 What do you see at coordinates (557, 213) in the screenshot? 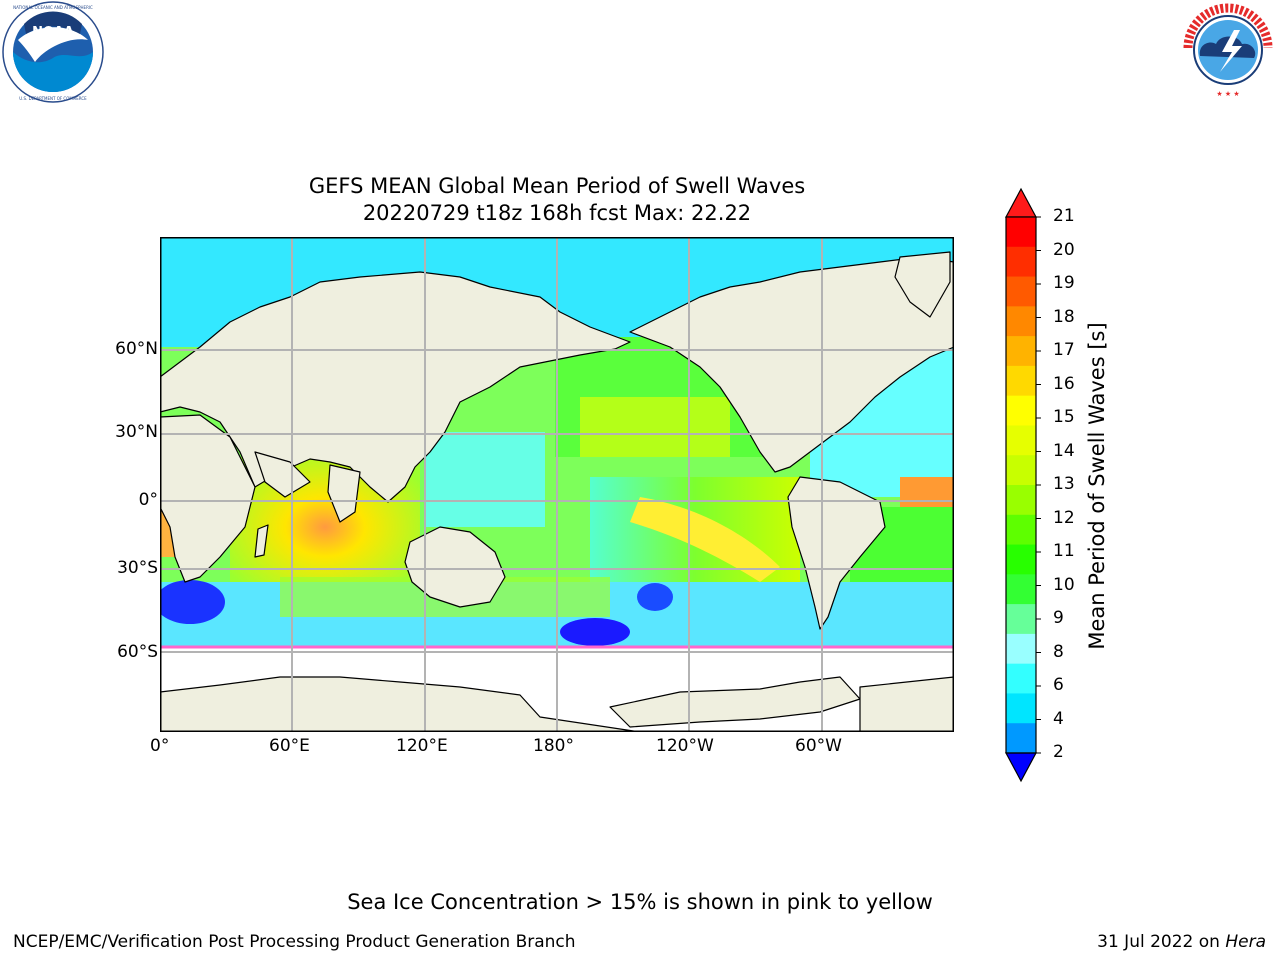
I see `chart-subtitle: 20220729 t18z 168h fcst Max: 22.22` at bounding box center [557, 213].